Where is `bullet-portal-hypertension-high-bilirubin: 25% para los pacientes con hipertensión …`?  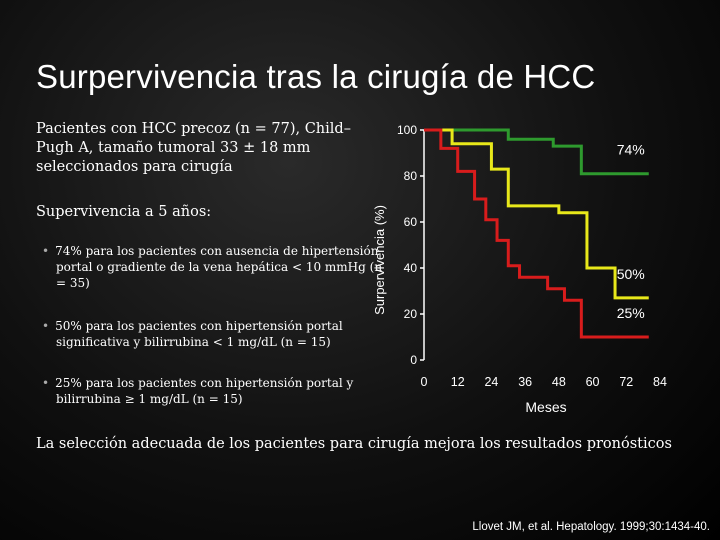 bullet-portal-hypertension-high-bilirubin: 25% para los pacientes con hipertensión … is located at coordinates (213, 391).